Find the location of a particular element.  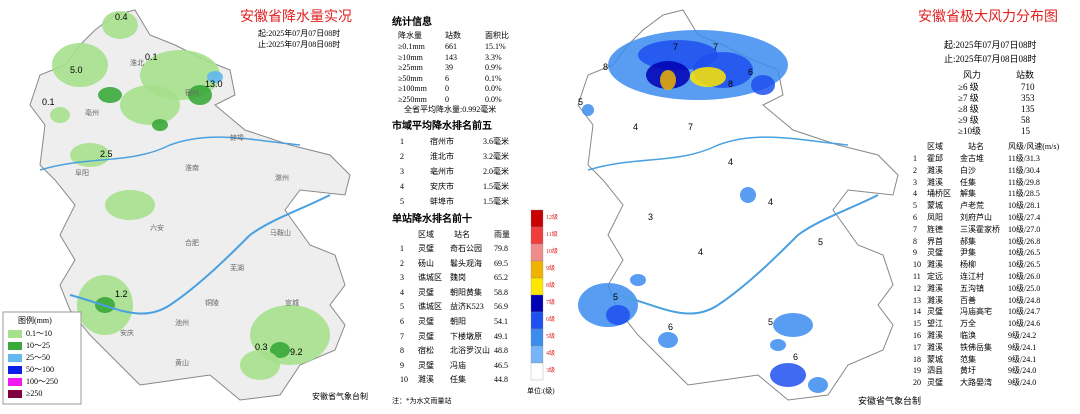

table-cell: 3.3% is located at coordinates (493, 57).